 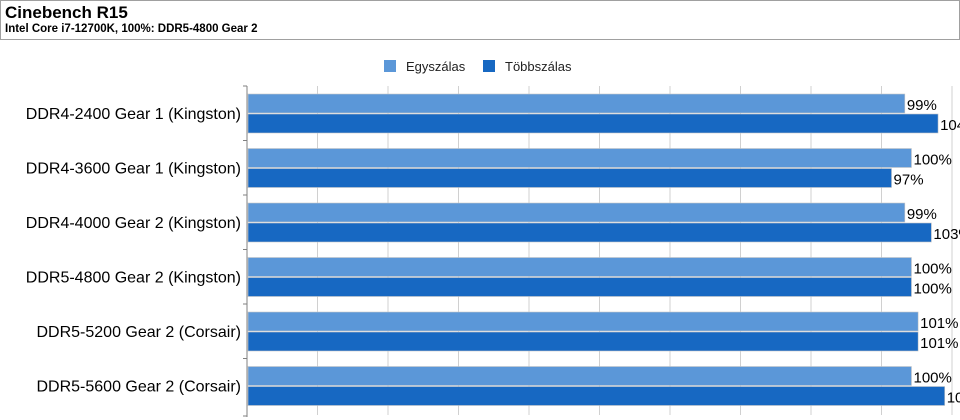 I want to click on category-label: DDR4-3600 Gear 1 (Kingston), so click(x=133, y=169).